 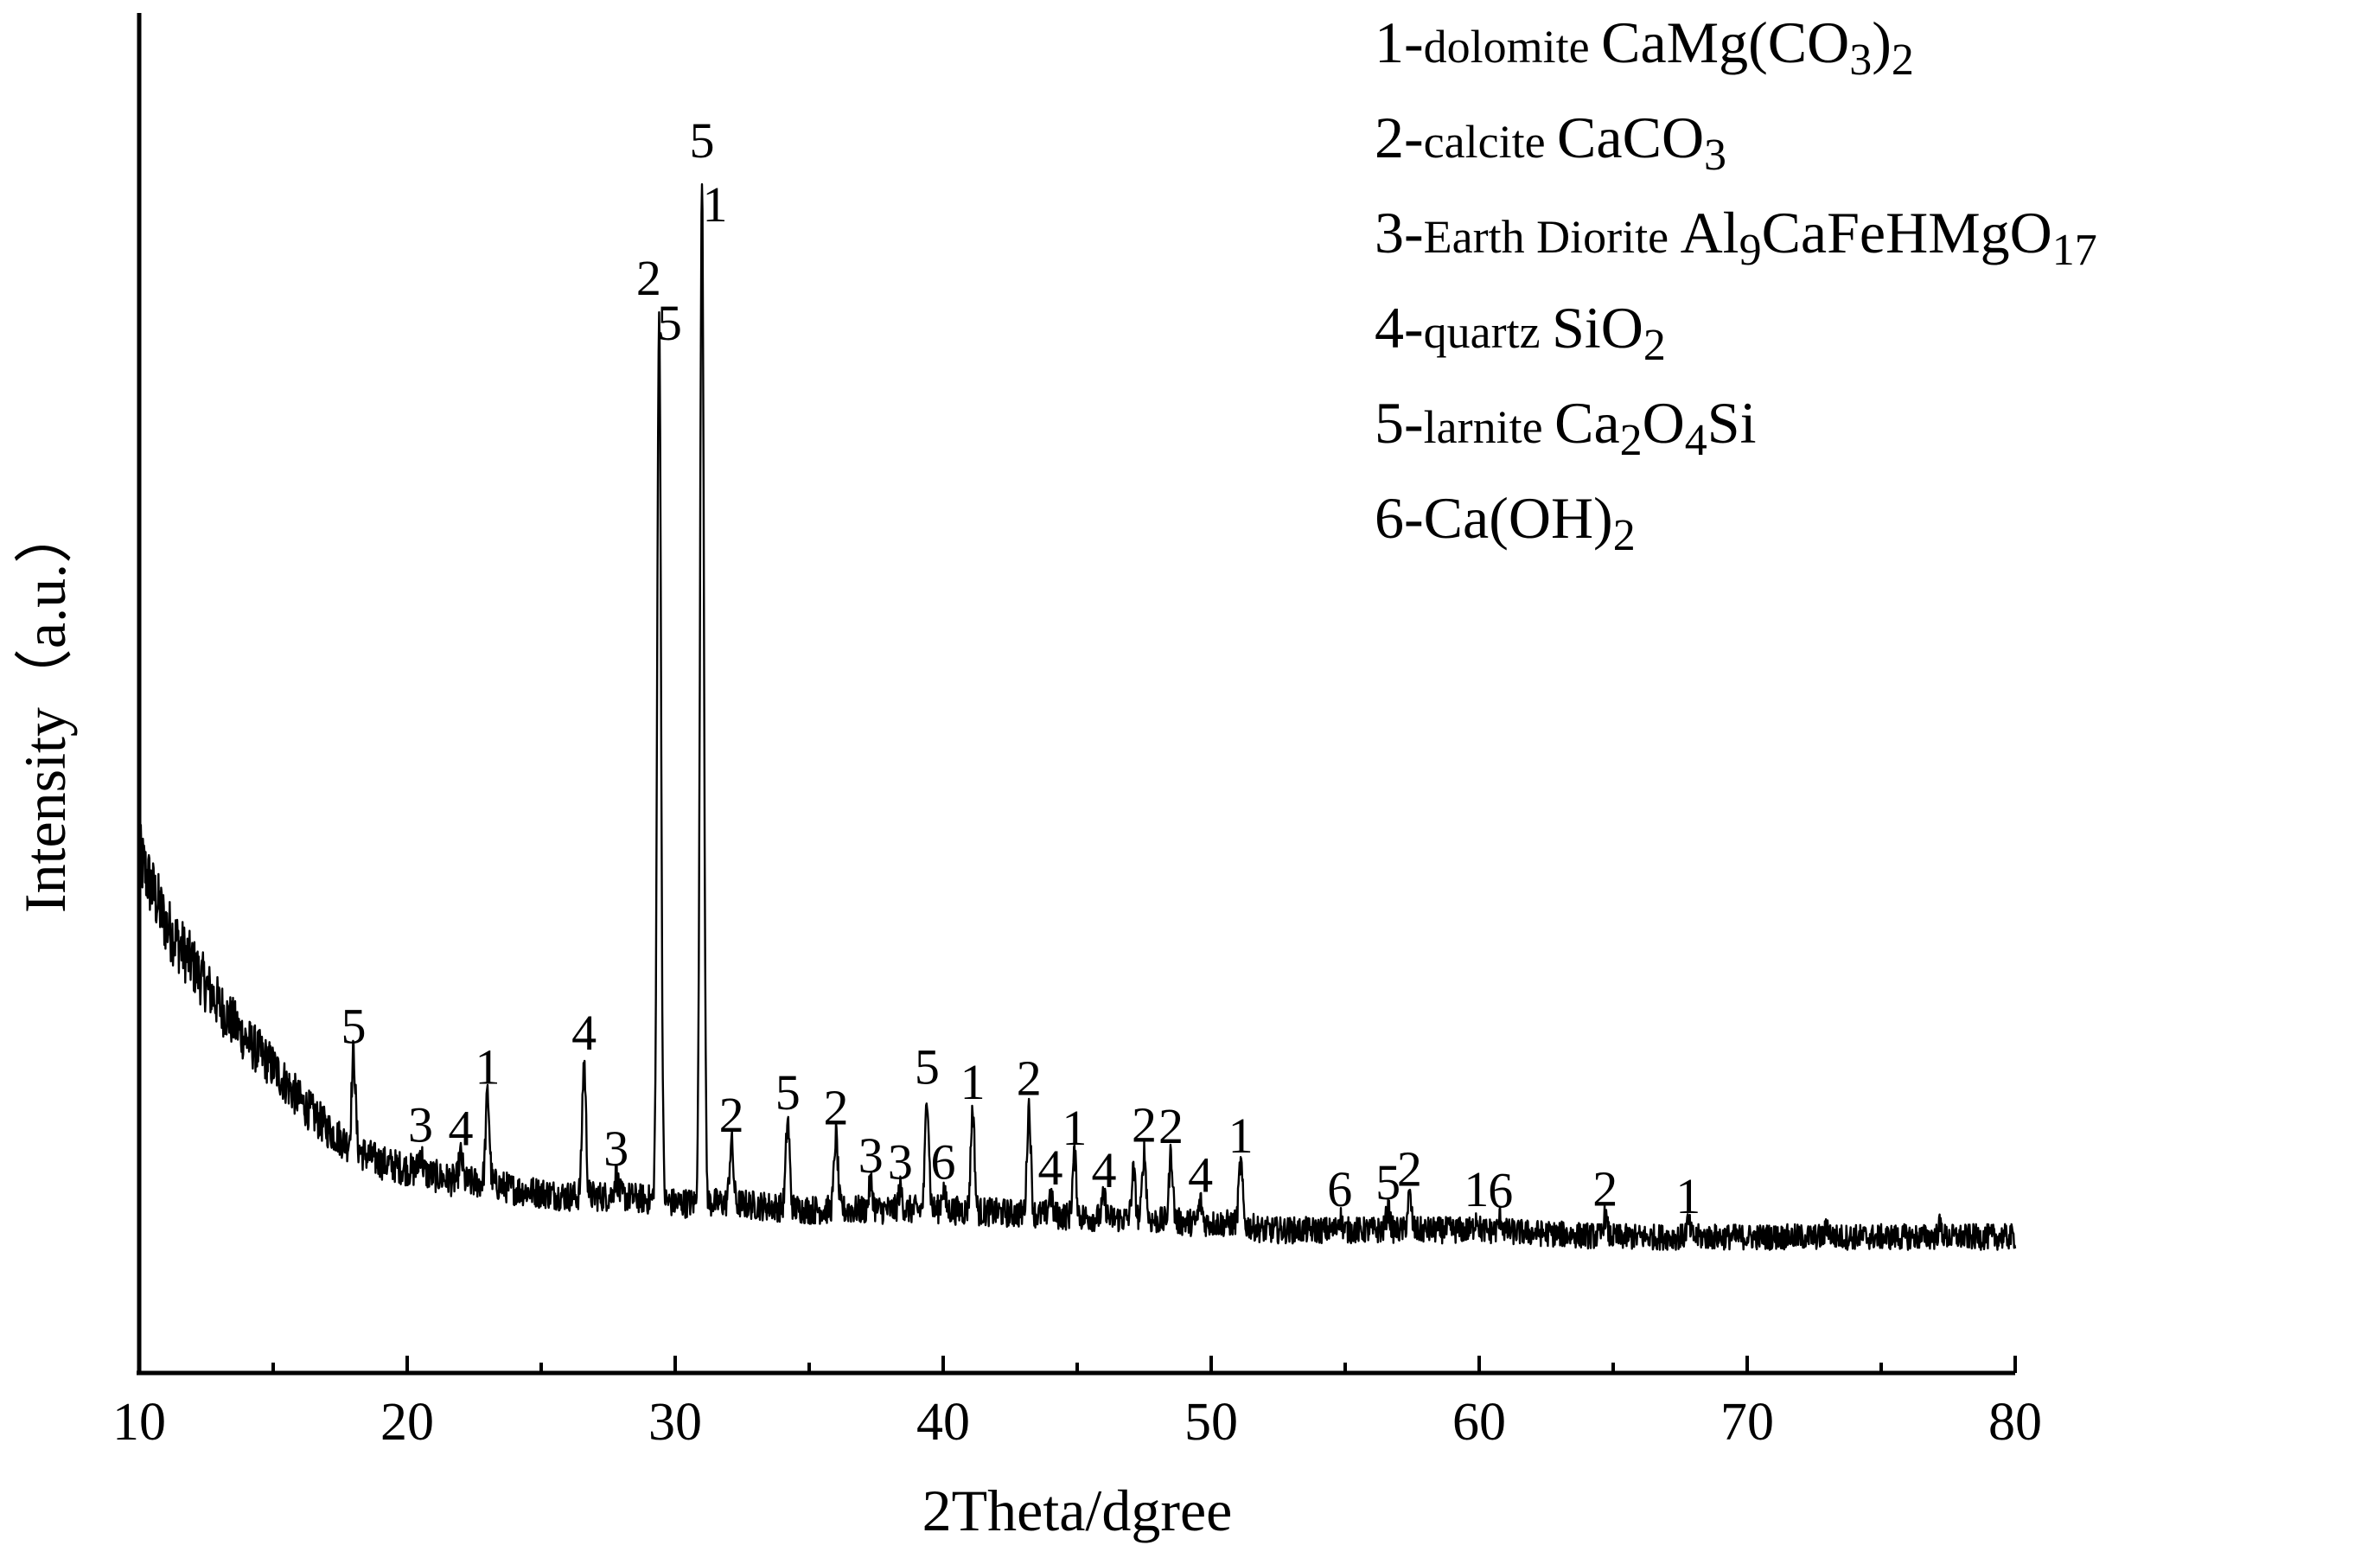 I want to click on legend-entry: 1-dolomite CaMg(CO3)2, so click(x=1644, y=48).